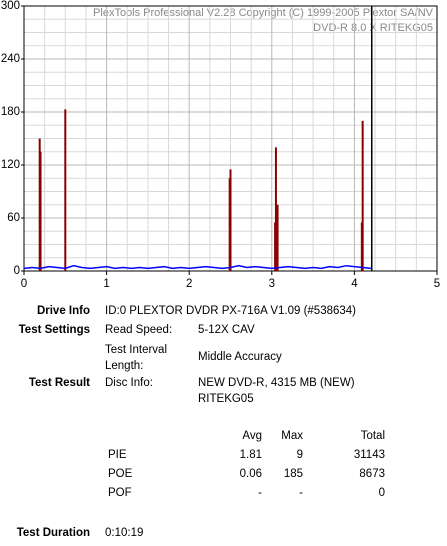  Describe the element at coordinates (138, 330) in the screenshot. I see `info-sublabel: Read Speed:` at that location.